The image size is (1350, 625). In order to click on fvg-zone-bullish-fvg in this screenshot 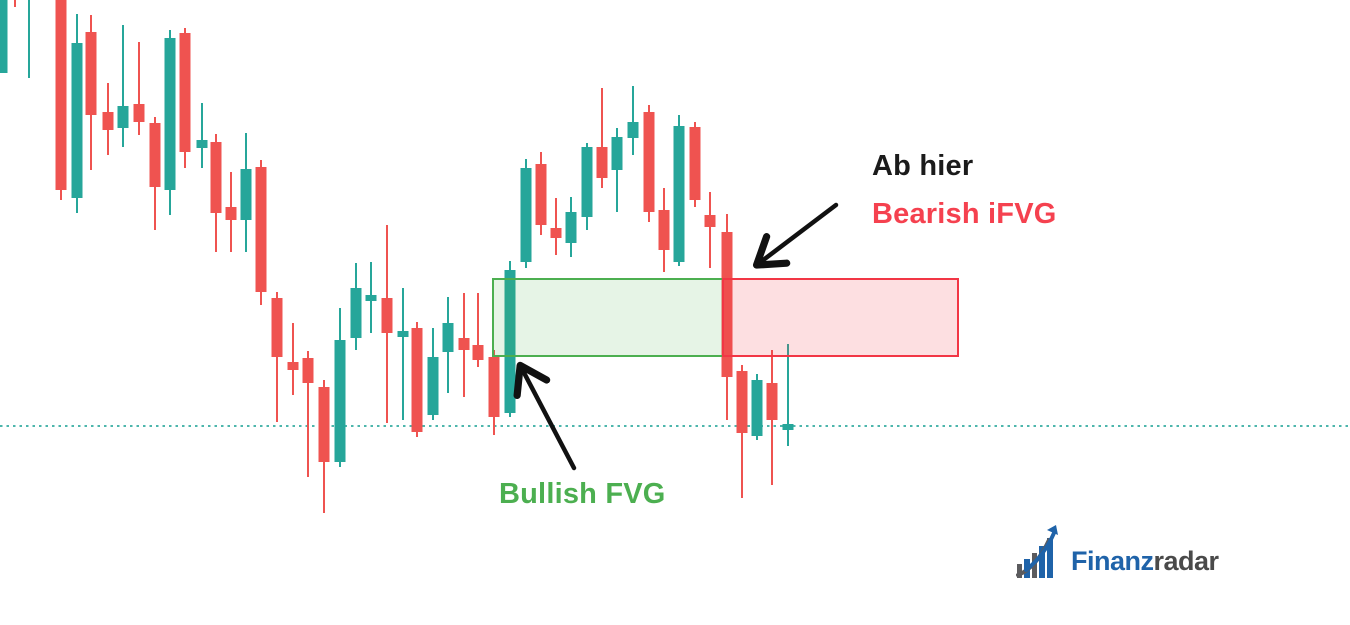, I will do `click(608, 317)`.